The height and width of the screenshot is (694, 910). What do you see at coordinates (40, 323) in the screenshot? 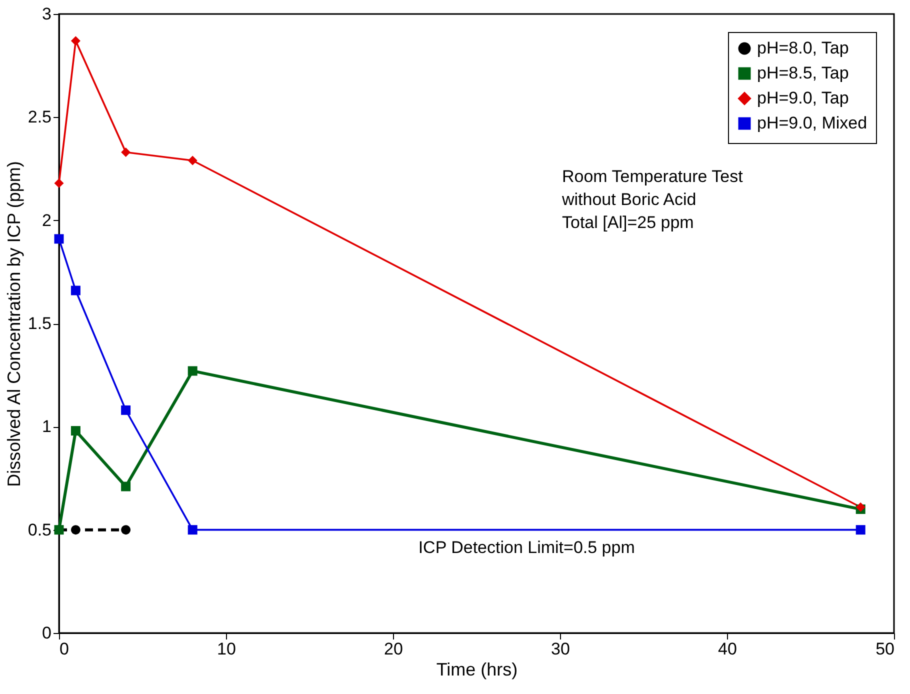
I see `y-tick-label: 1.5` at bounding box center [40, 323].